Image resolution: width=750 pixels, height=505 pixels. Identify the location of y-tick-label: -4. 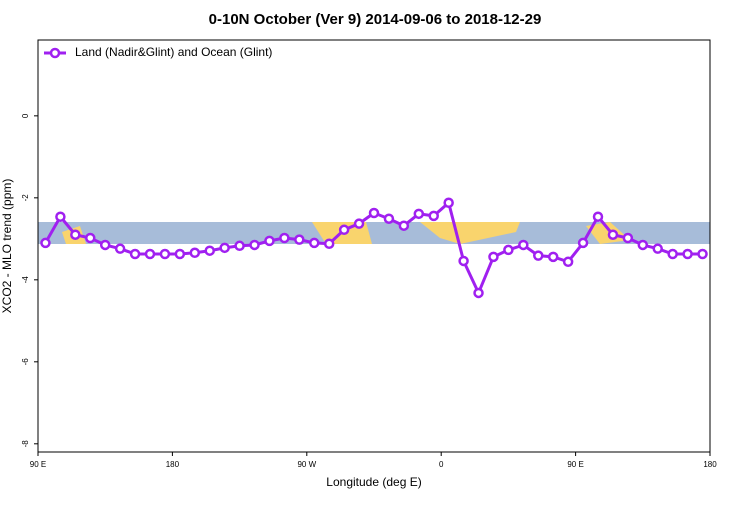
(25, 280).